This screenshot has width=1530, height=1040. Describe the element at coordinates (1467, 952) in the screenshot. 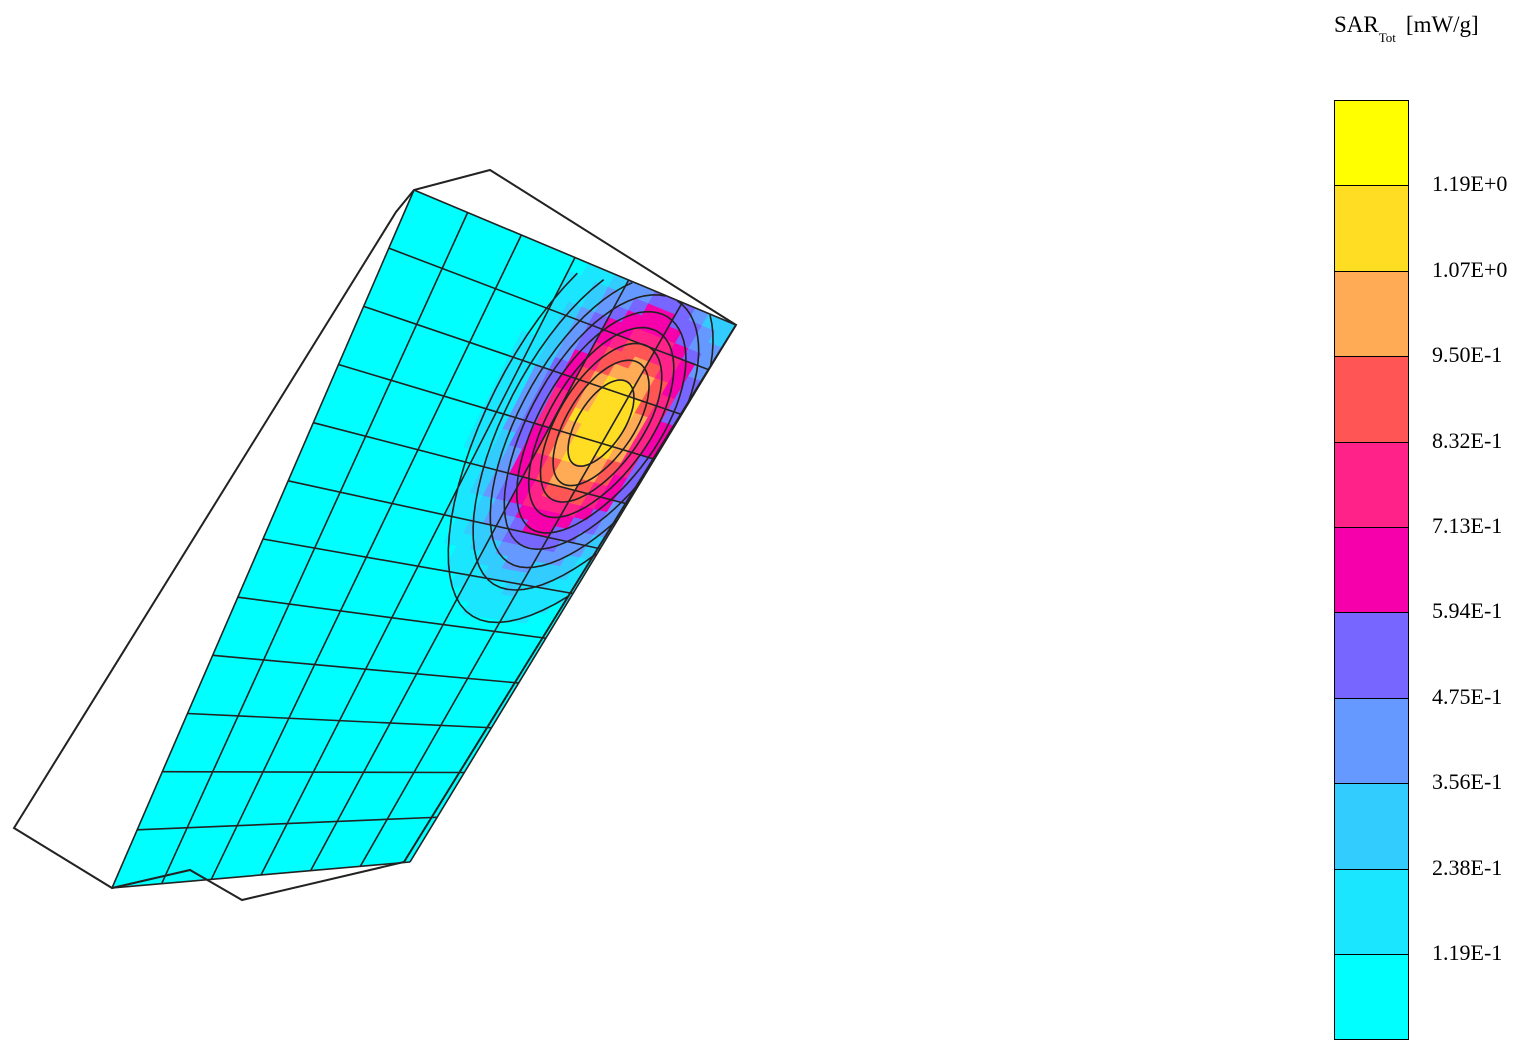

I see `legend-tick-label: 1.19E-1` at that location.